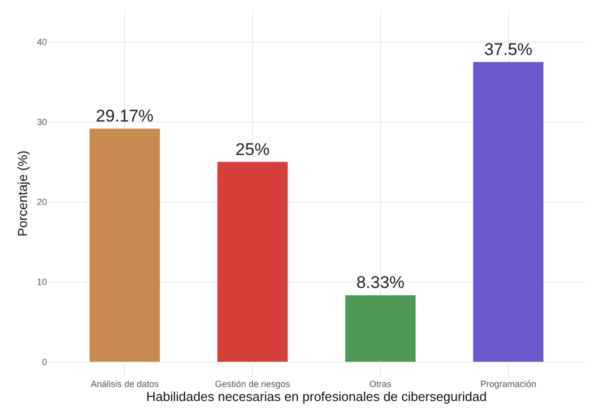 This screenshot has width=593, height=419. What do you see at coordinates (41, 122) in the screenshot?
I see `y-tick-label: 30` at bounding box center [41, 122].